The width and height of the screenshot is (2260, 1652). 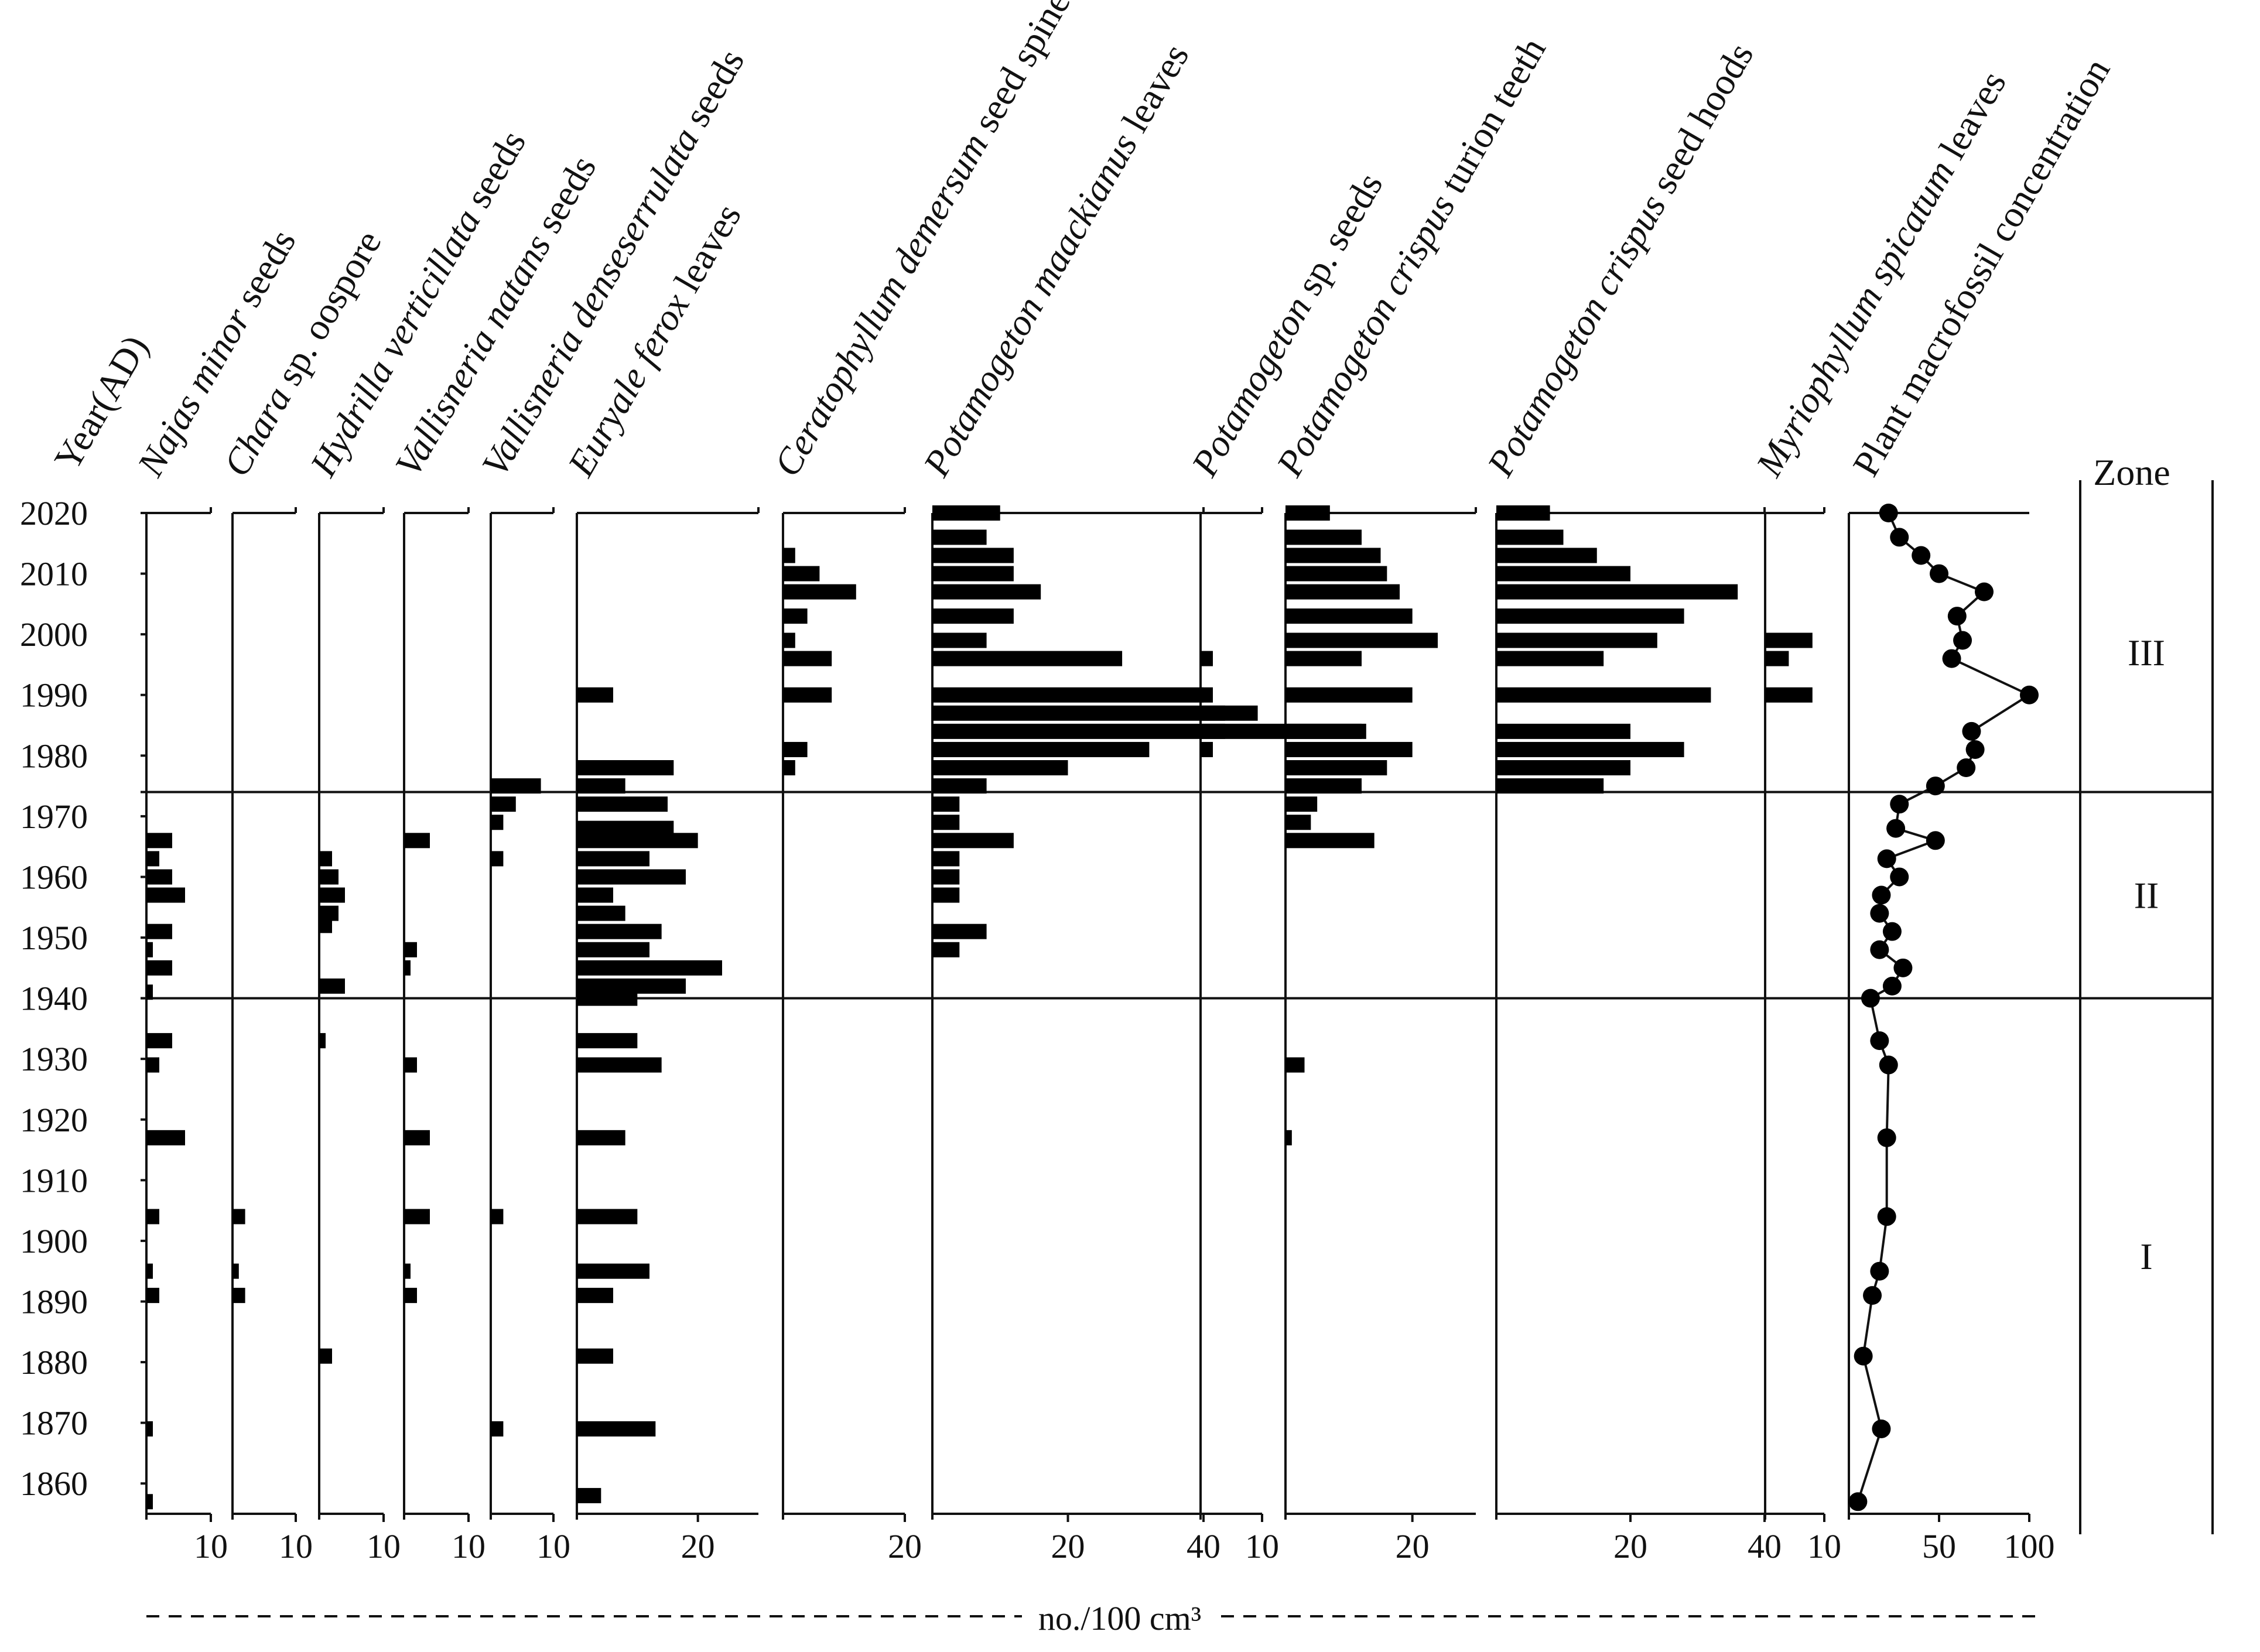 I want to click on column-label-rest: leaves, so click(x=704, y=252).